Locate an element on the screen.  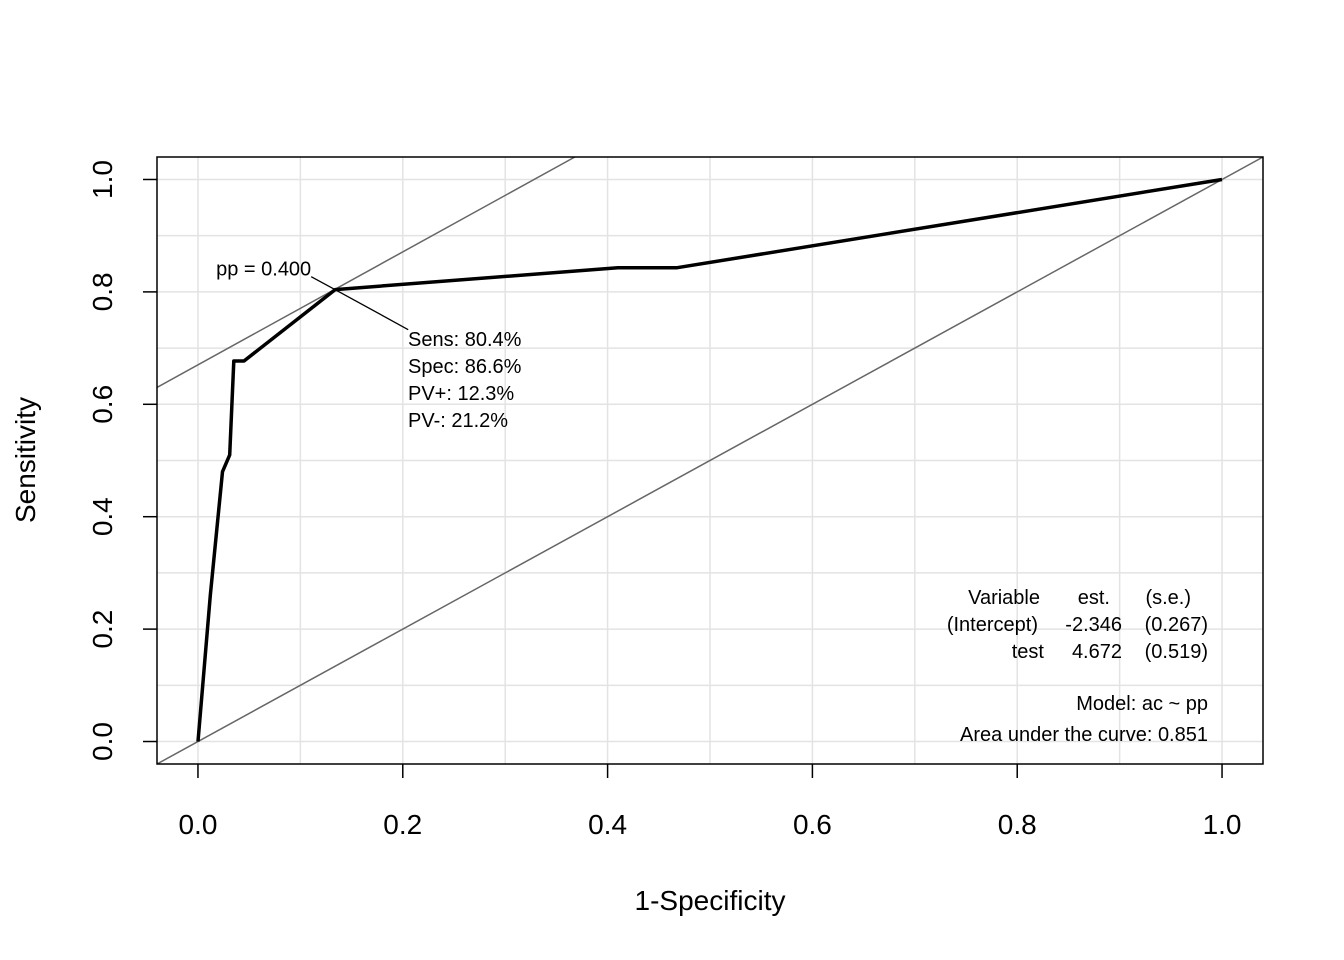
table-header-variable: Variable is located at coordinates (1004, 598).